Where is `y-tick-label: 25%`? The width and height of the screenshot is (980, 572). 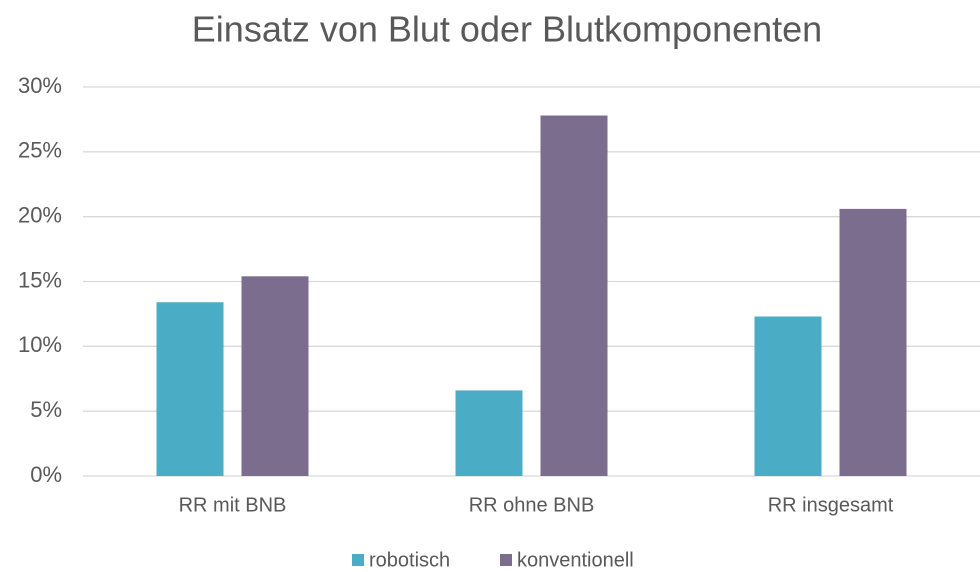 y-tick-label: 25% is located at coordinates (40, 150).